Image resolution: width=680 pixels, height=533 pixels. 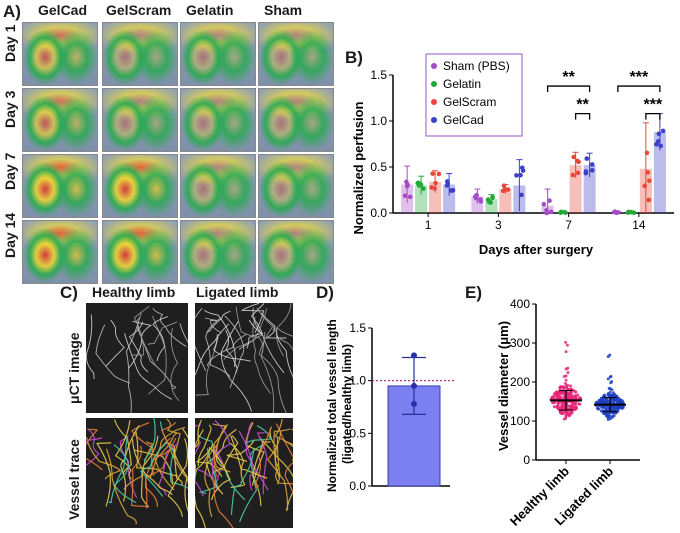 What do you see at coordinates (10, 235) in the screenshot?
I see `row-label-day14: Day 14` at bounding box center [10, 235].